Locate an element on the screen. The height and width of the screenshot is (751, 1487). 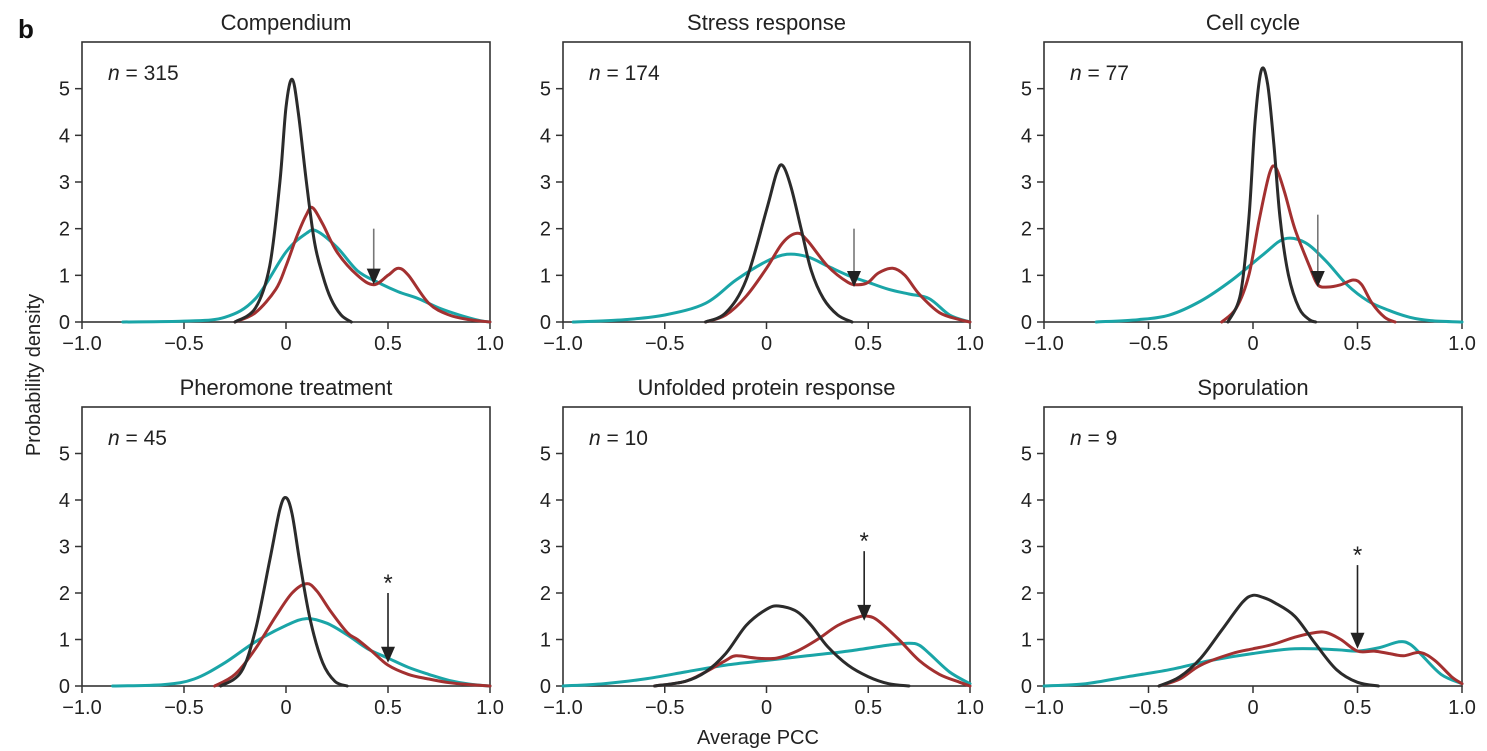
x-axis-title: Average PCC is located at coordinates (758, 738).